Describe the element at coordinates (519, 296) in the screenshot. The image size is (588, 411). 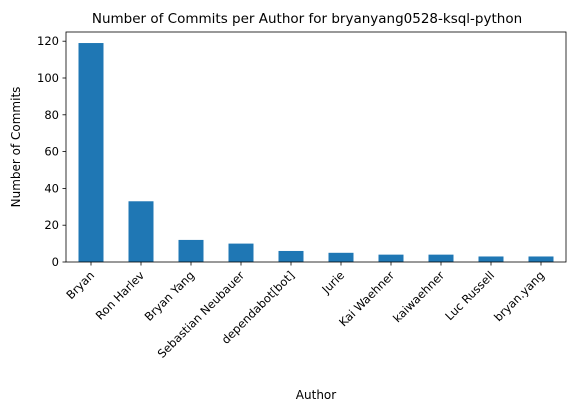
I see `x-tick-label: bryan.yang` at that location.